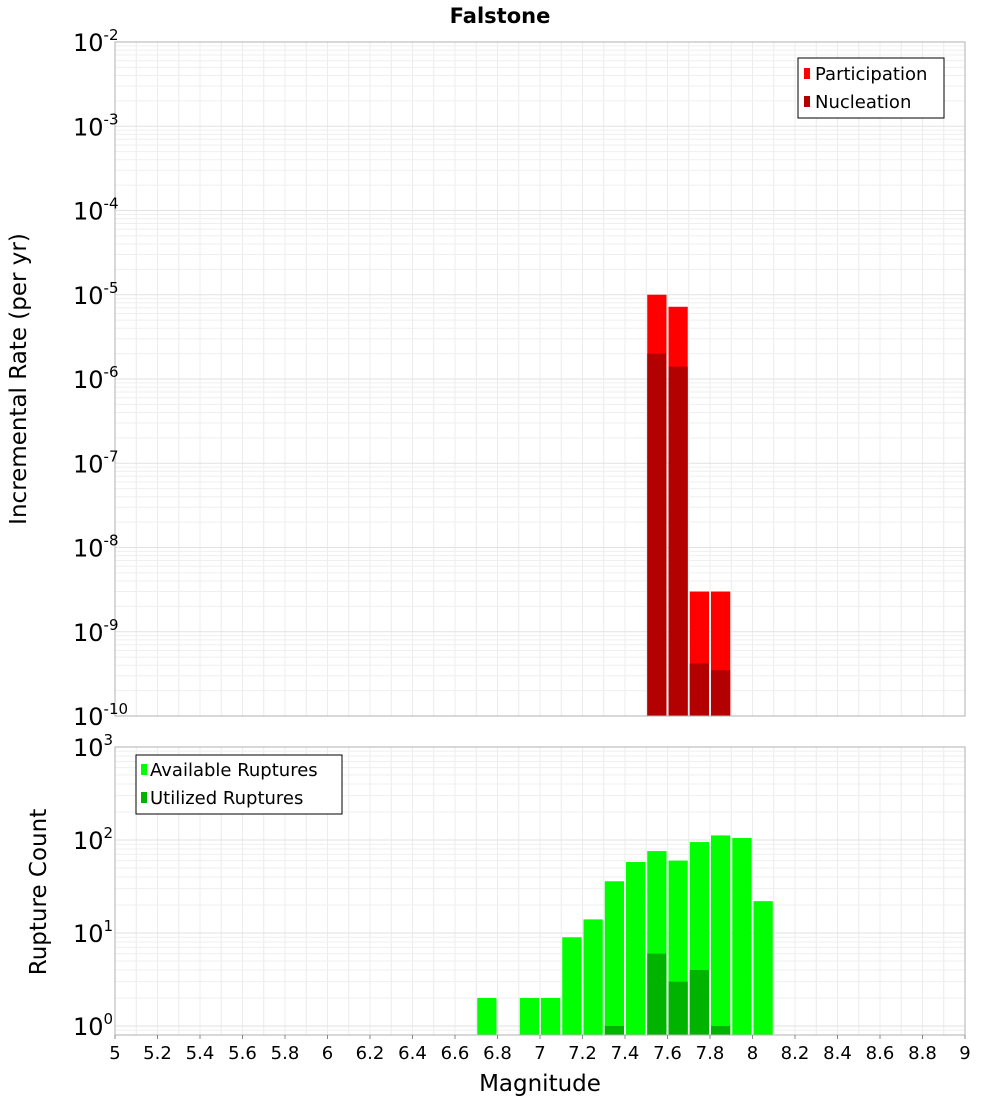  What do you see at coordinates (795, 1053) in the screenshot?
I see `x-tick-label: 8.2` at bounding box center [795, 1053].